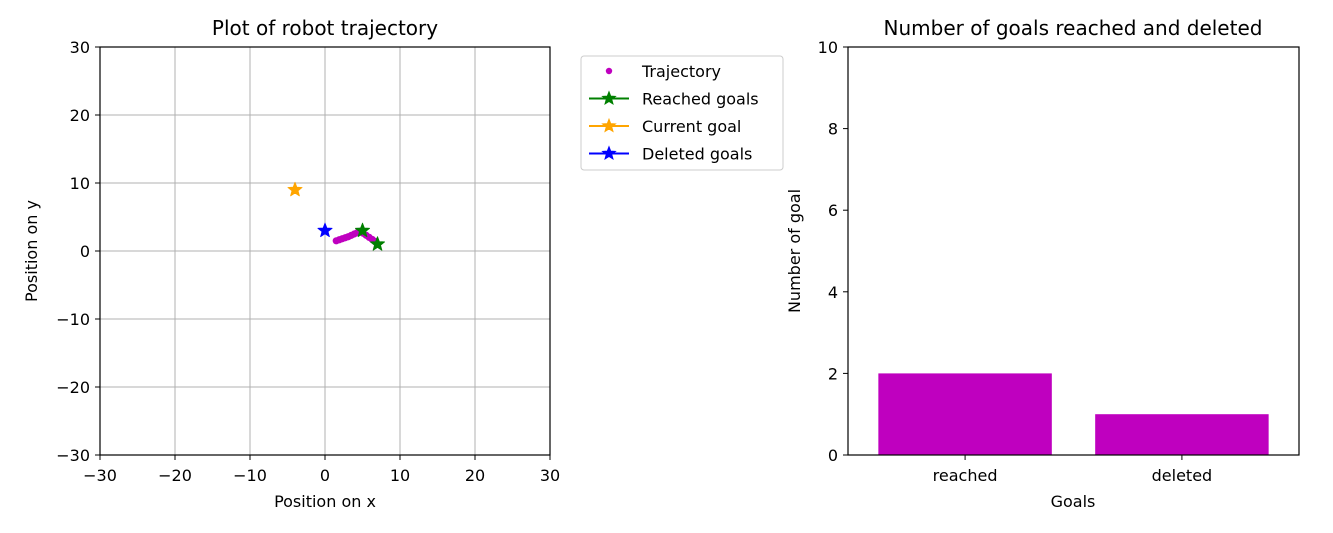 This screenshot has width=1333, height=533. Describe the element at coordinates (965, 475) in the screenshot. I see `bar-category-label: reached` at that location.